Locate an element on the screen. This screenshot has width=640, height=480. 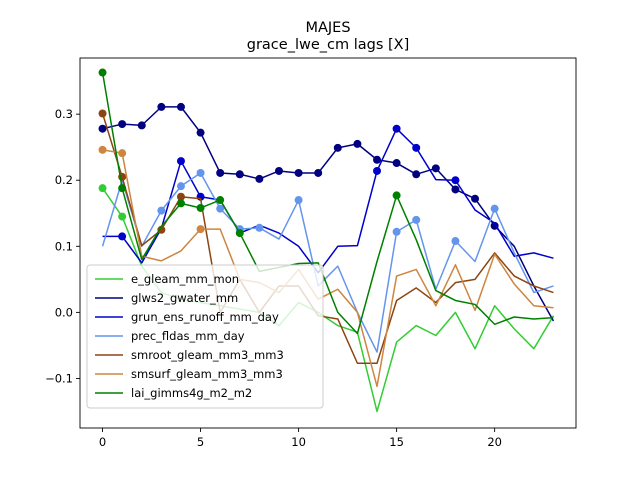
legend-box is located at coordinates (205, 336).